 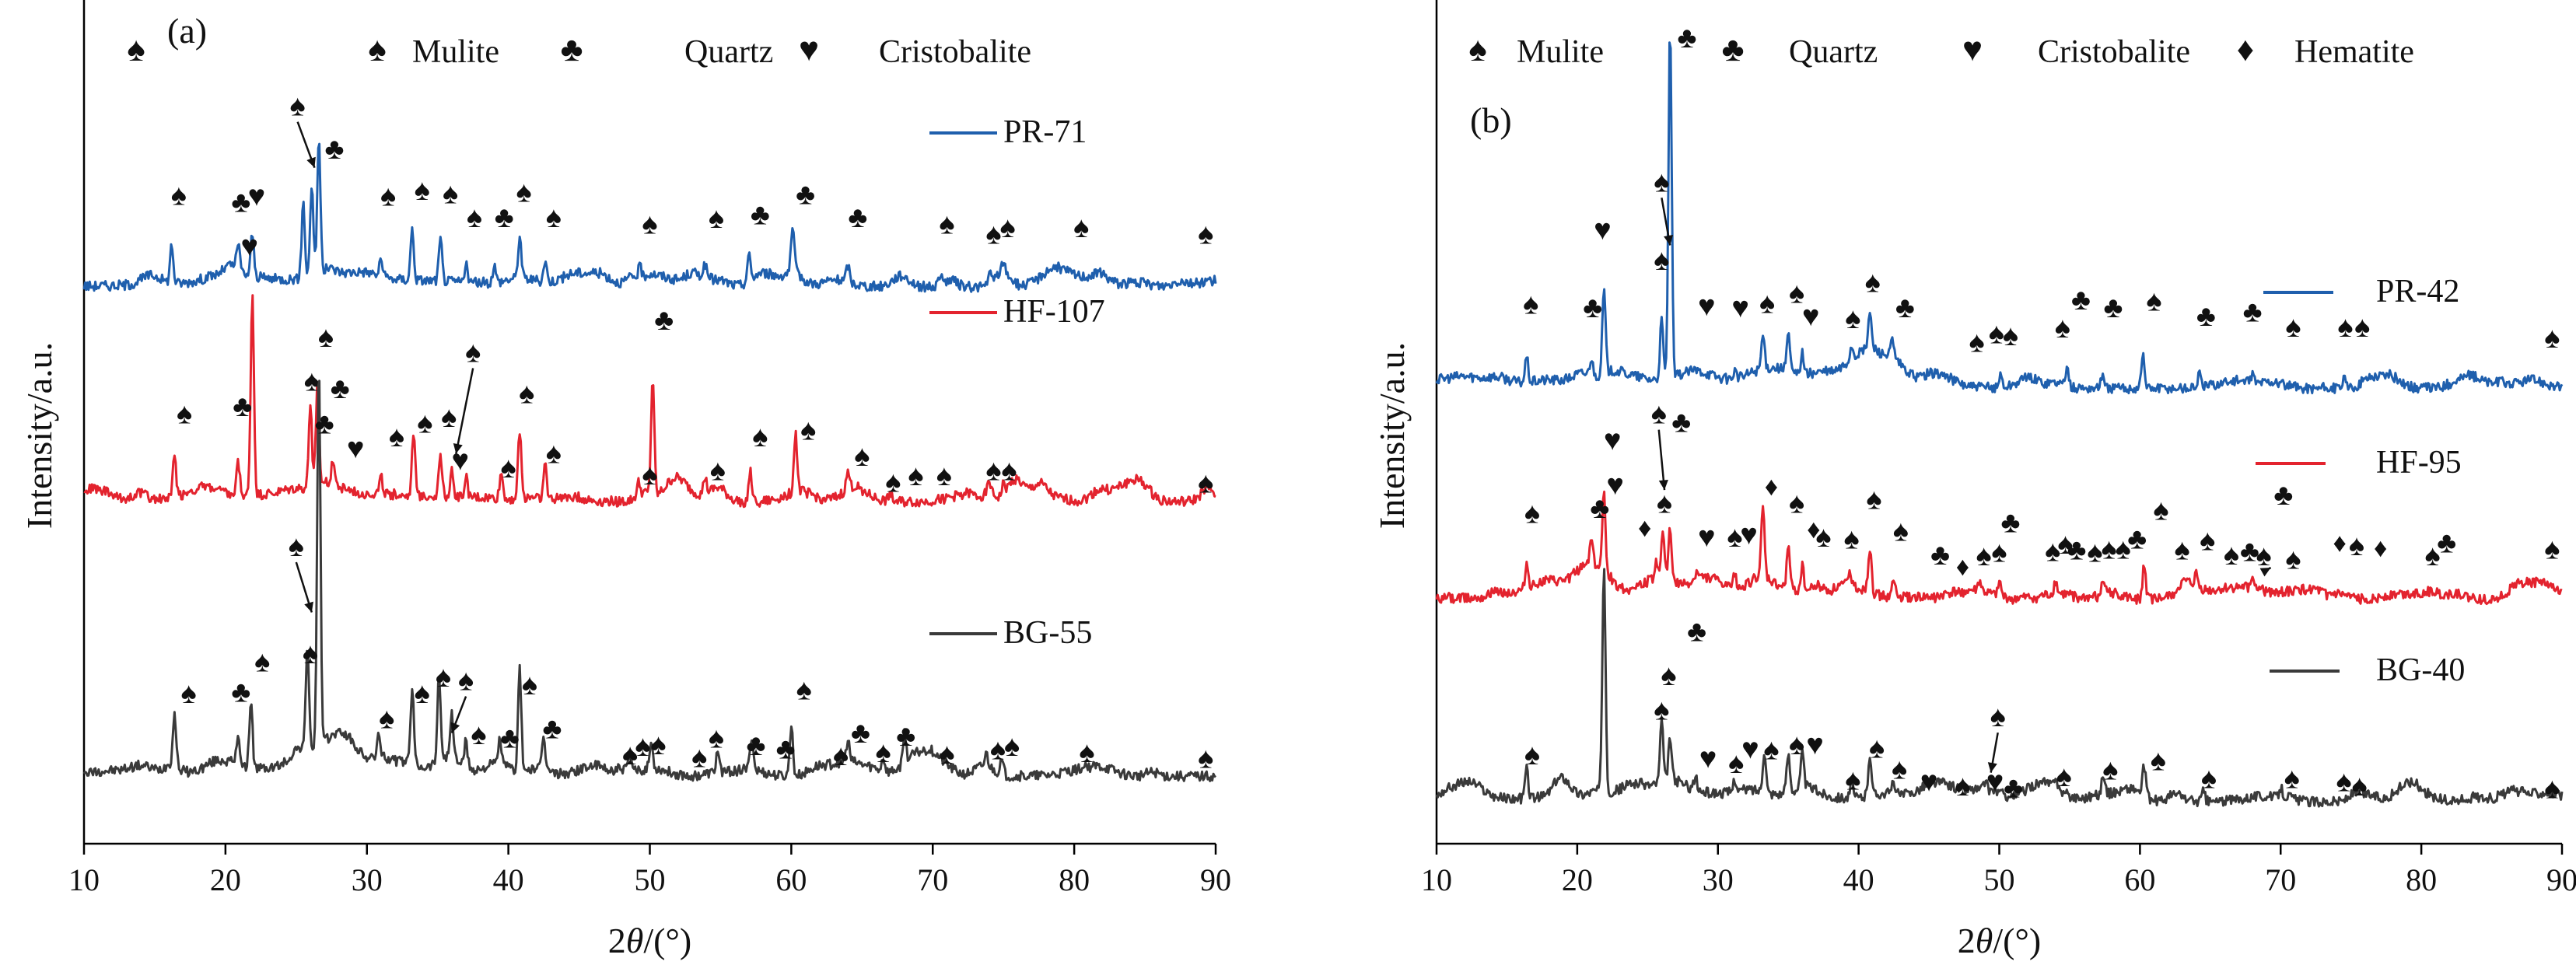 I want to click on marker-arrow, so click(x=1661, y=460).